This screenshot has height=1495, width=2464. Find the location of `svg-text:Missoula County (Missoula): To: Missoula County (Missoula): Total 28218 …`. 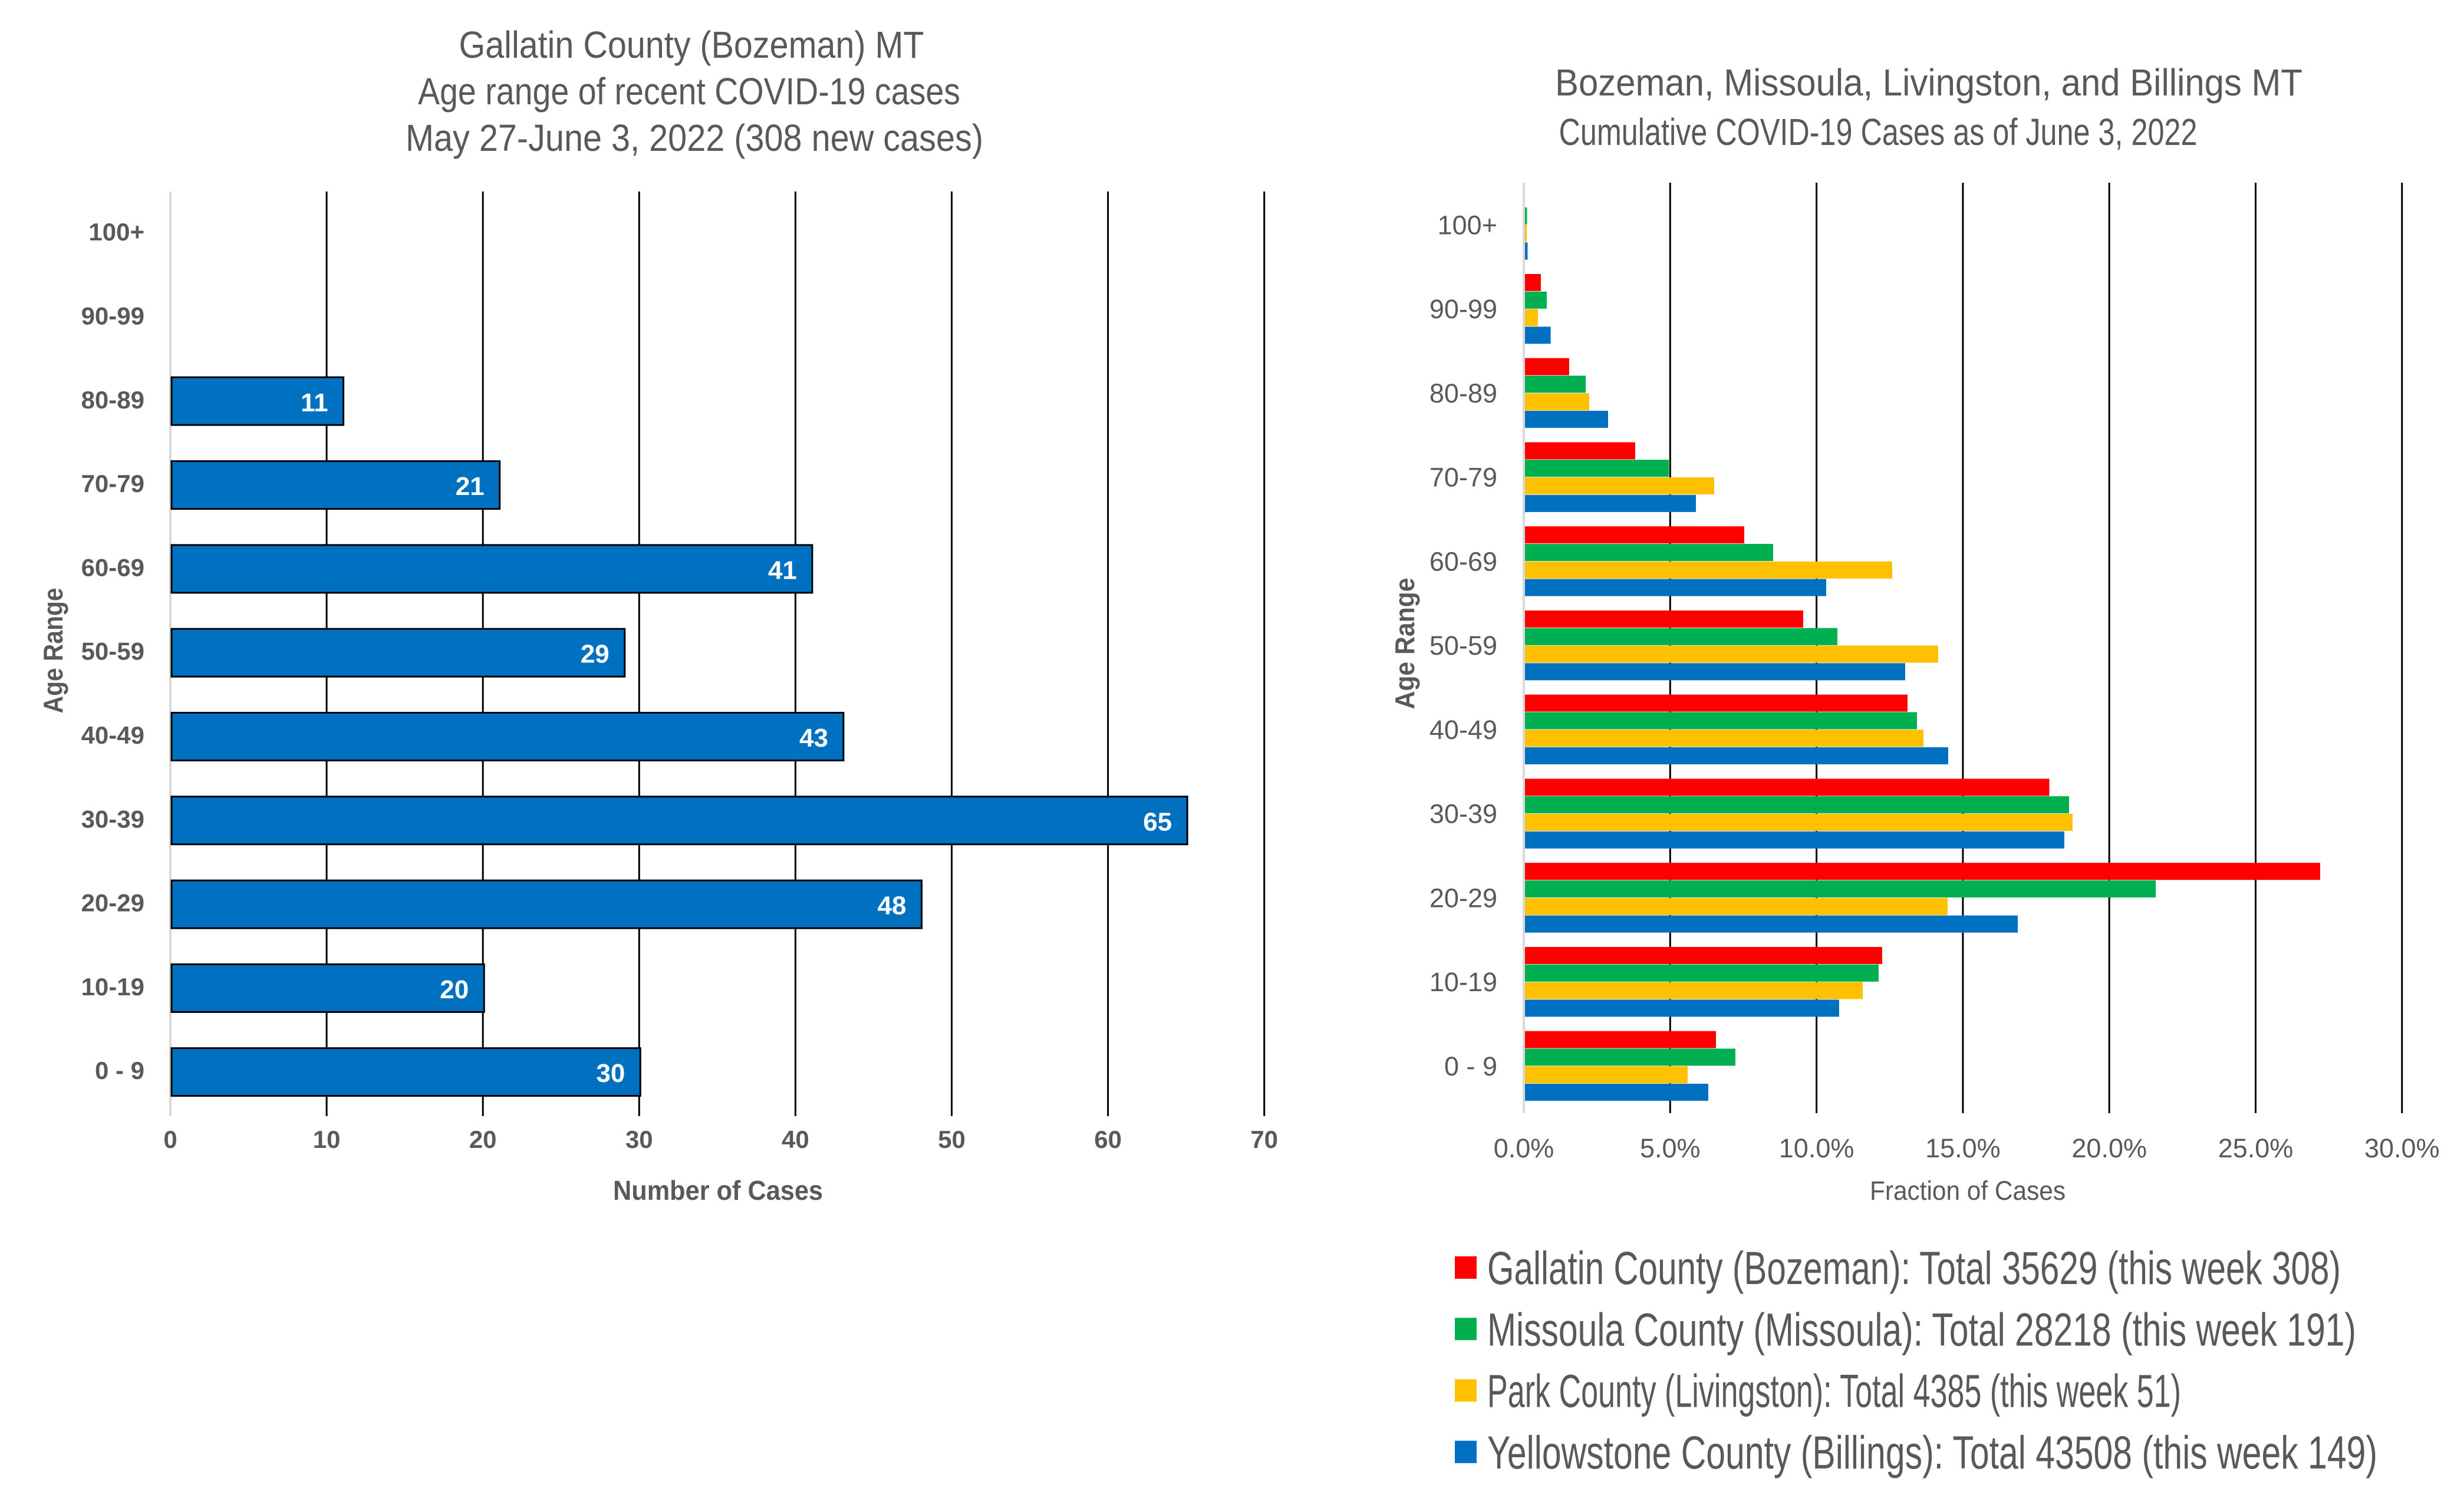

svg-text:Missoula County (Missoula): To: Missoula County (Missoula): Total 28218 … is located at coordinates (1921, 1329).